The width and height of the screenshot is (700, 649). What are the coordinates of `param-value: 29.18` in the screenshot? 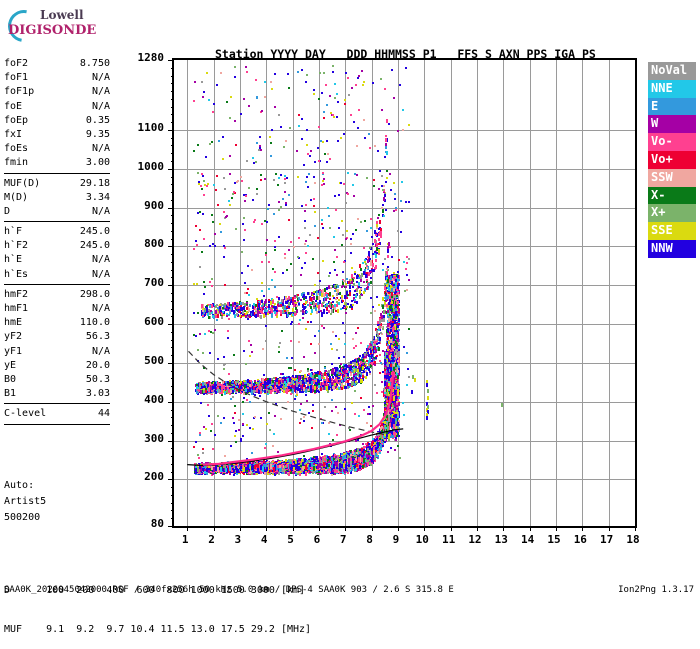 It's located at (95, 184).